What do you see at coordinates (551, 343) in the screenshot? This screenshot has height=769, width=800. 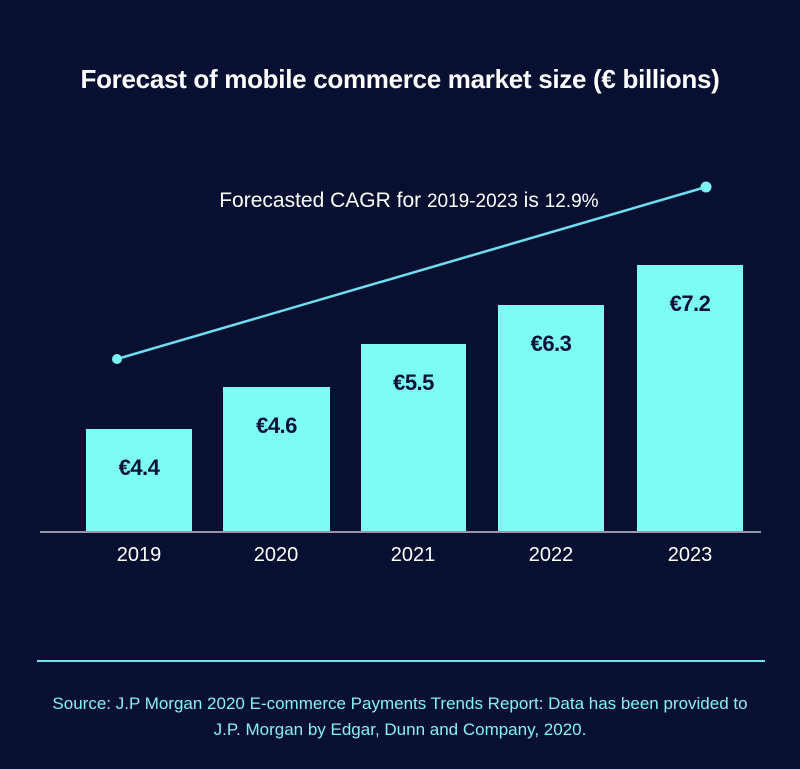 I see `bar-value-label: €6.3` at bounding box center [551, 343].